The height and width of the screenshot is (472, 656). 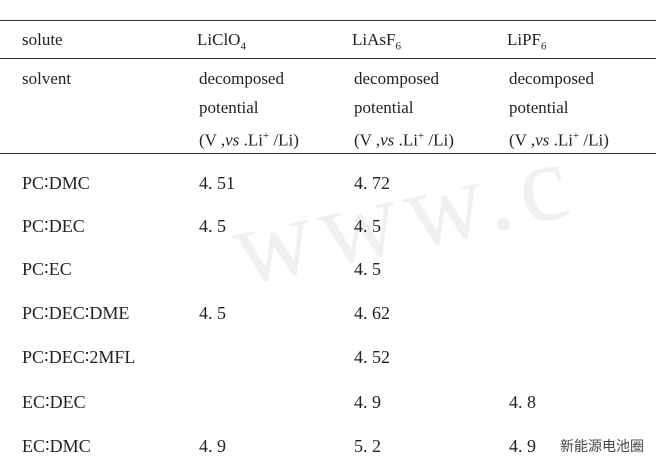 I want to click on solute-name: LiPF, so click(x=524, y=39).